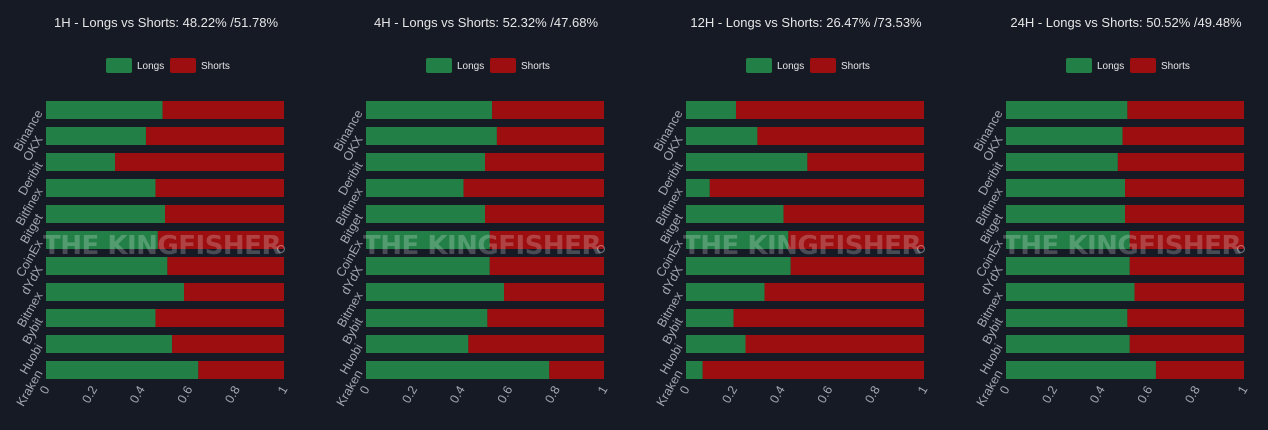  Describe the element at coordinates (431, 136) in the screenshot. I see `bar-longs-okx` at that location.